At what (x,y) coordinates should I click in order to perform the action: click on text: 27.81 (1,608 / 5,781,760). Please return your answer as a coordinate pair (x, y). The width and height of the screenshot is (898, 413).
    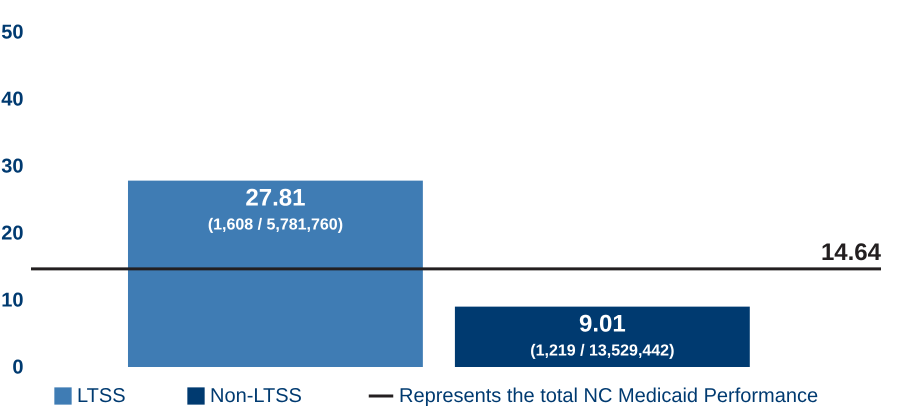
    Looking at the image, I should click on (276, 209).